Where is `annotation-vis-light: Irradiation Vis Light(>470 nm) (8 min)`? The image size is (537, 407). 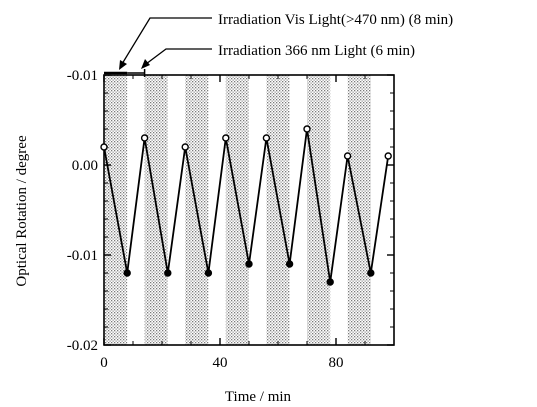
annotation-vis-light: Irradiation Vis Light(>470 nm) (8 min) is located at coordinates (335, 20).